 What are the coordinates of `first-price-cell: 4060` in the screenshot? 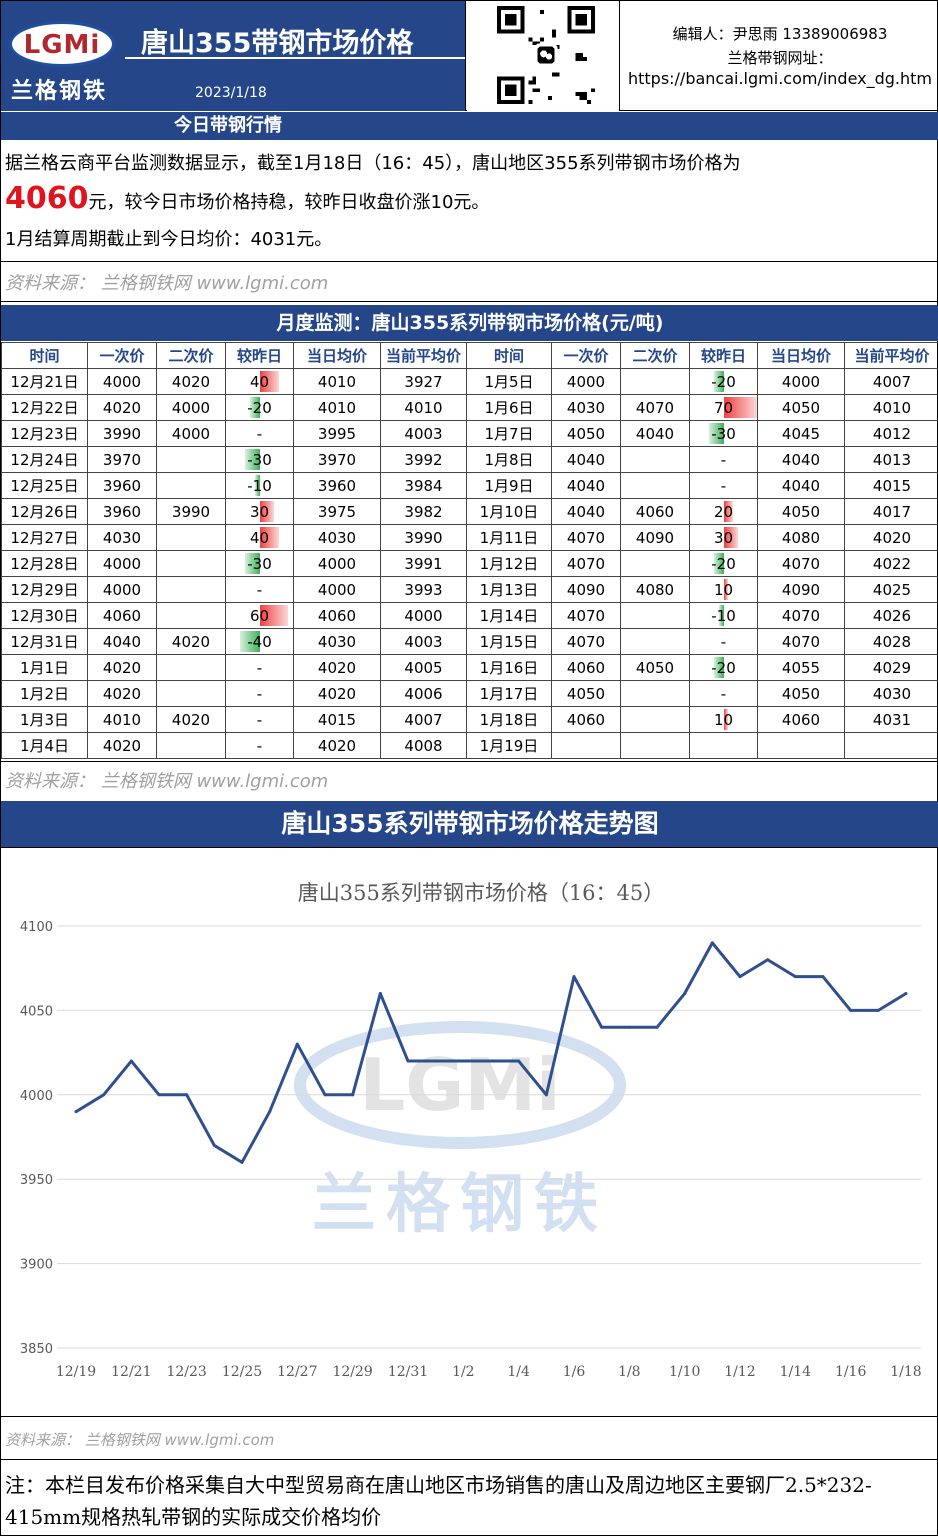 It's located at (586, 719).